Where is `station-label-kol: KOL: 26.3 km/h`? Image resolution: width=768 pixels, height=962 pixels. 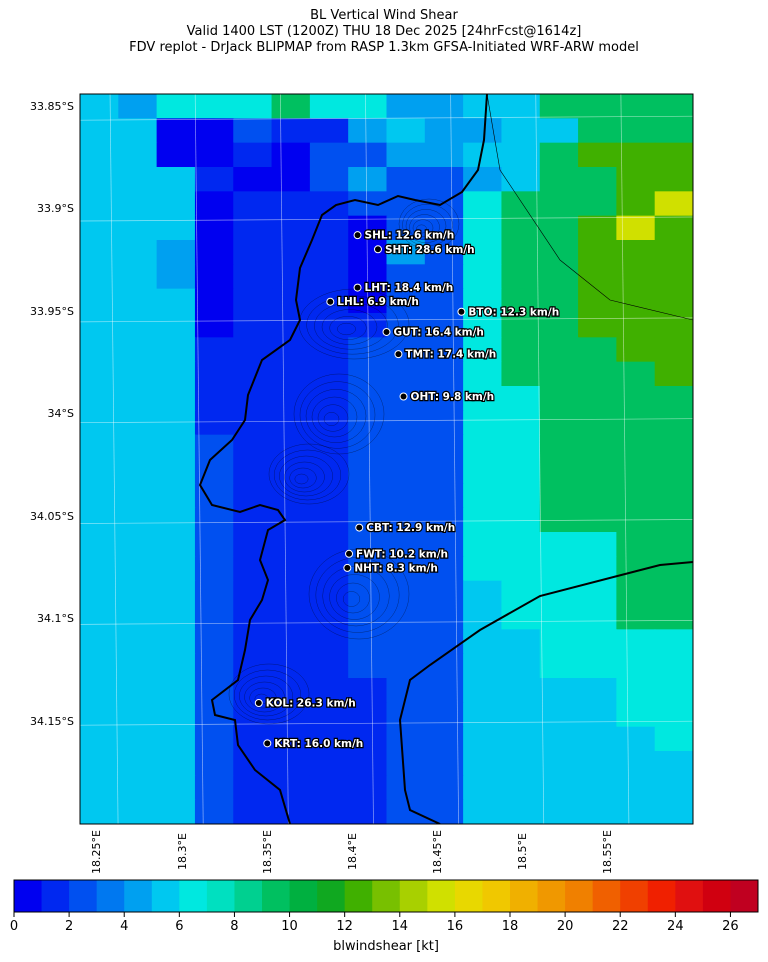
station-label-kol: KOL: 26.3 km/h is located at coordinates (311, 704).